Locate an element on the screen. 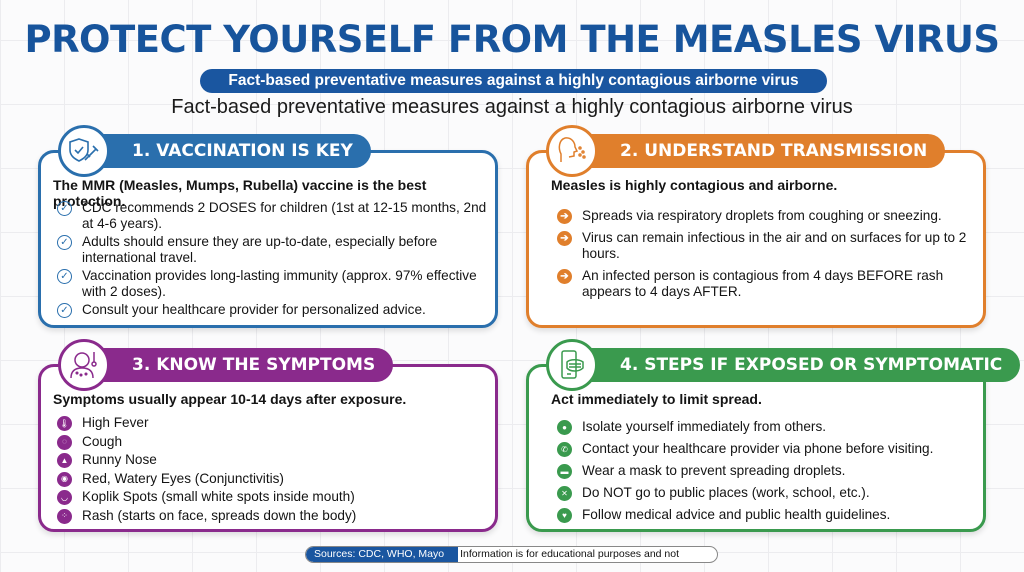 The image size is (1024, 572). nose-icon: ▲ is located at coordinates (64, 460).